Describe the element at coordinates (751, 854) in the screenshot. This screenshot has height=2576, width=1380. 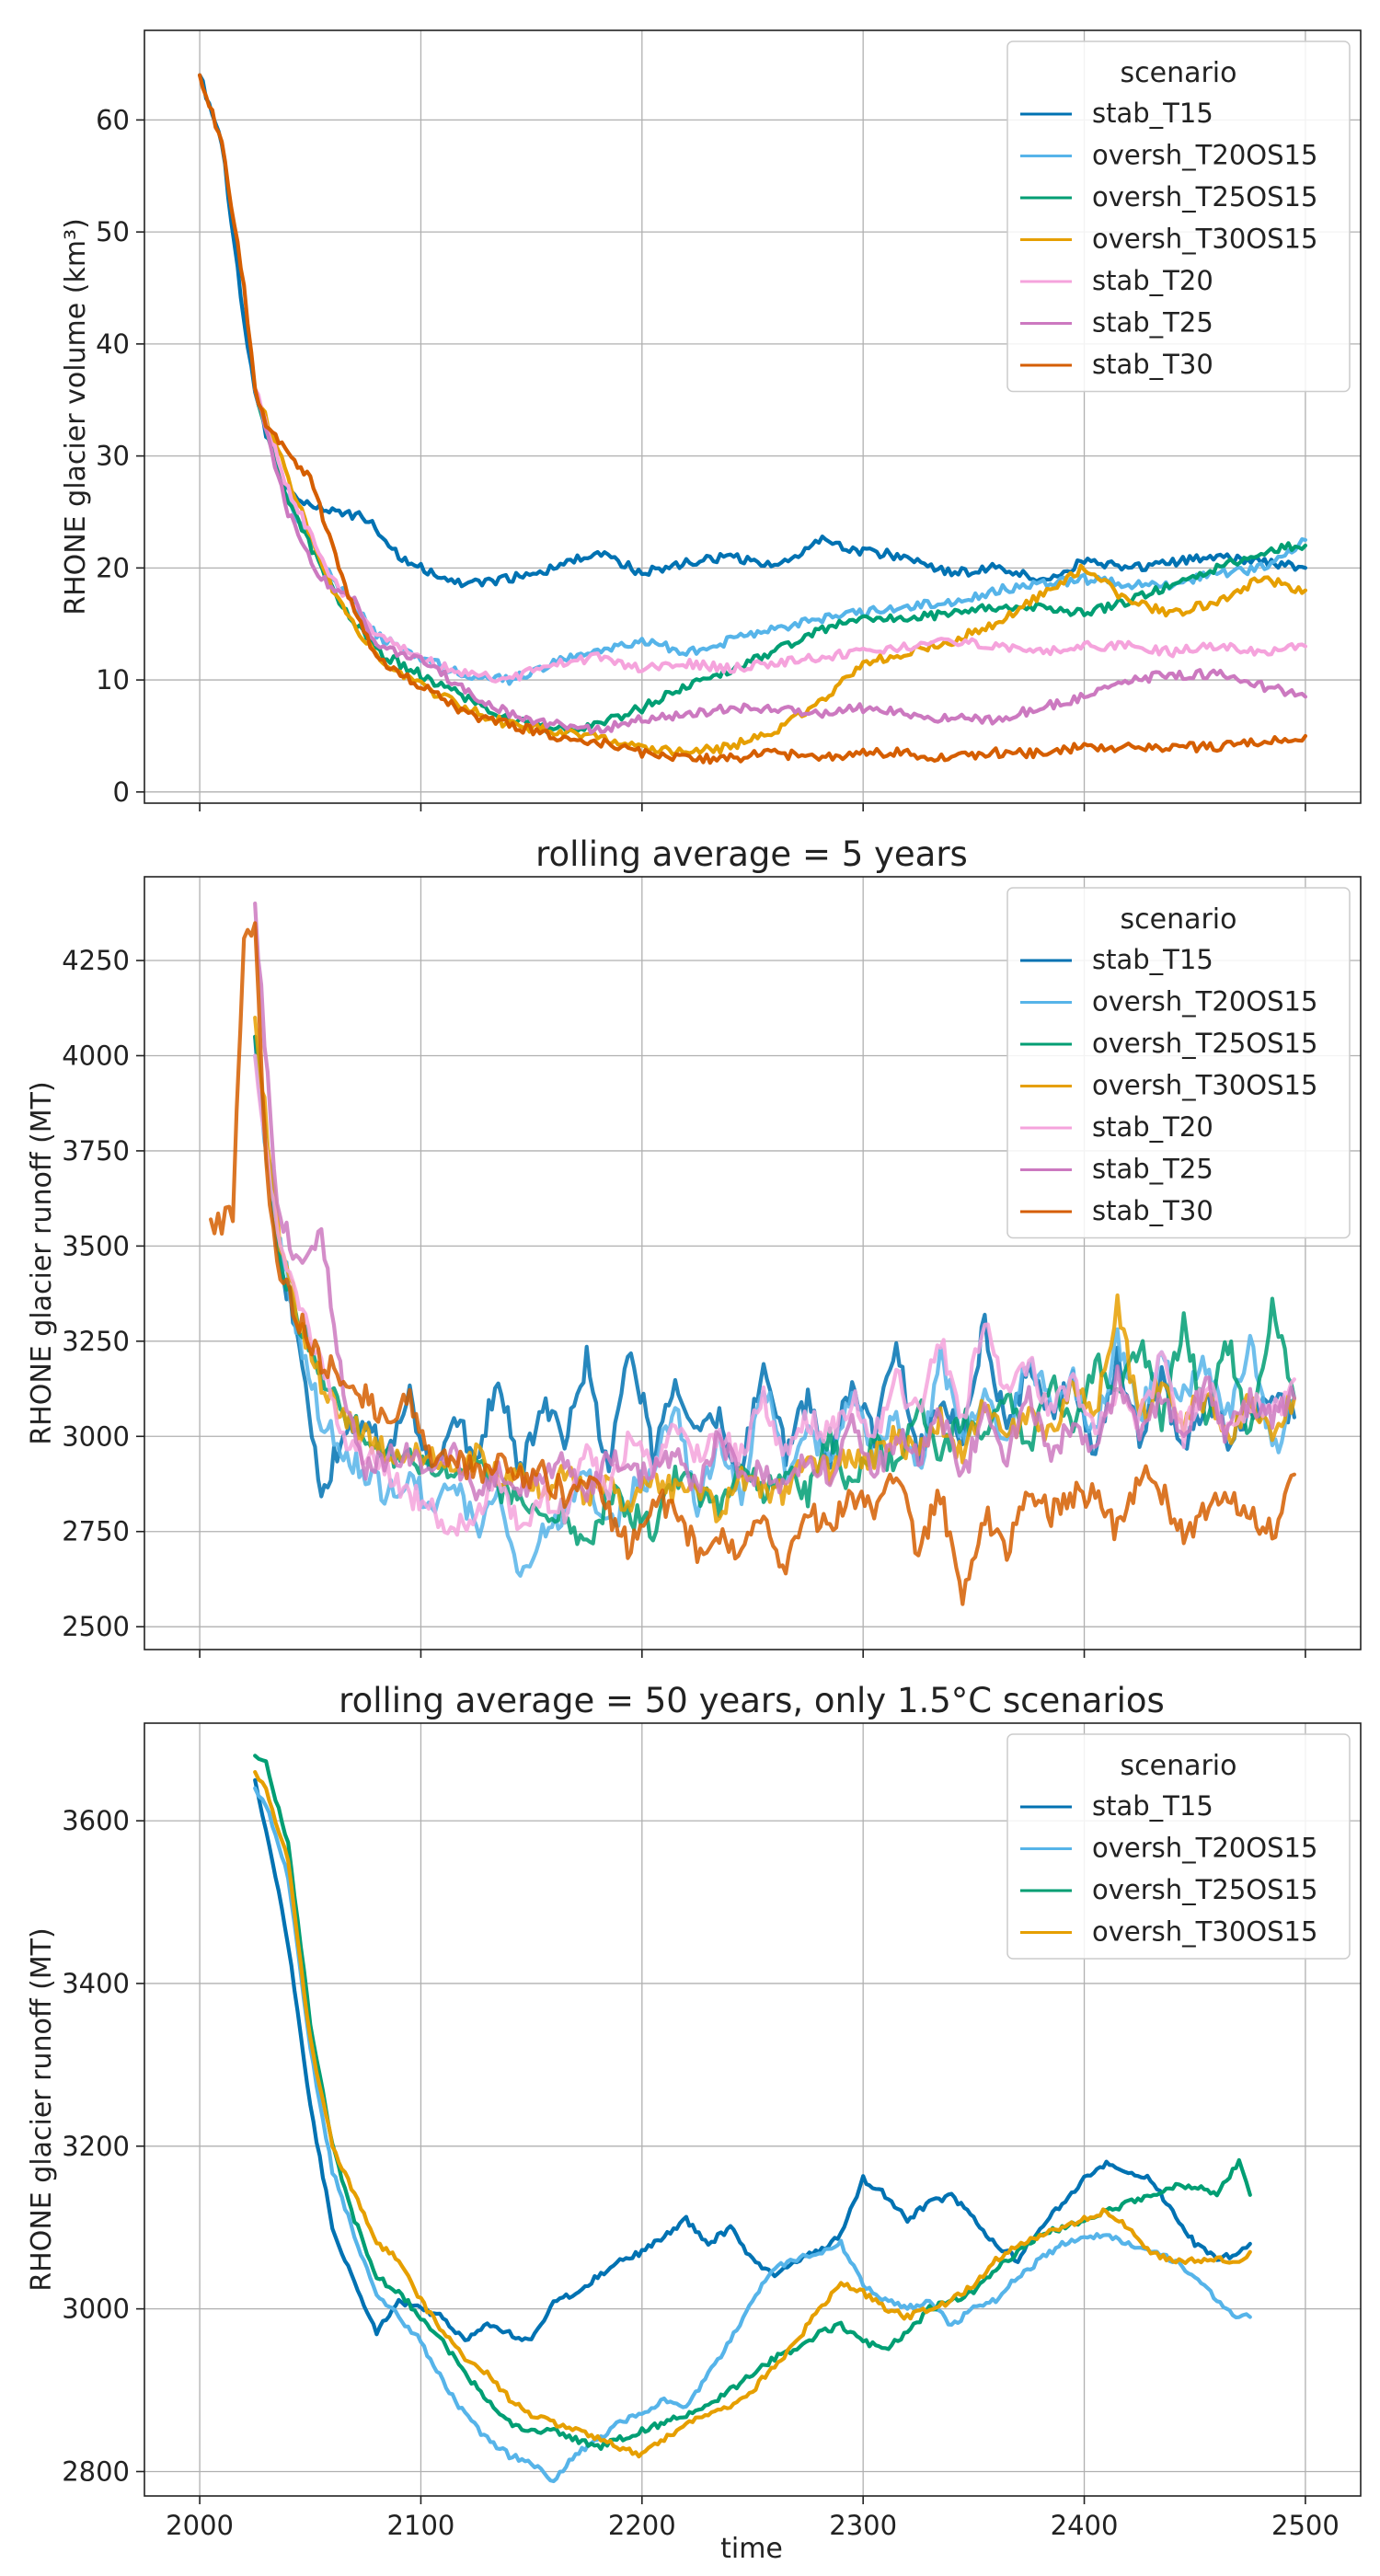
I see `panel-title: rolling average = 5 years` at that location.